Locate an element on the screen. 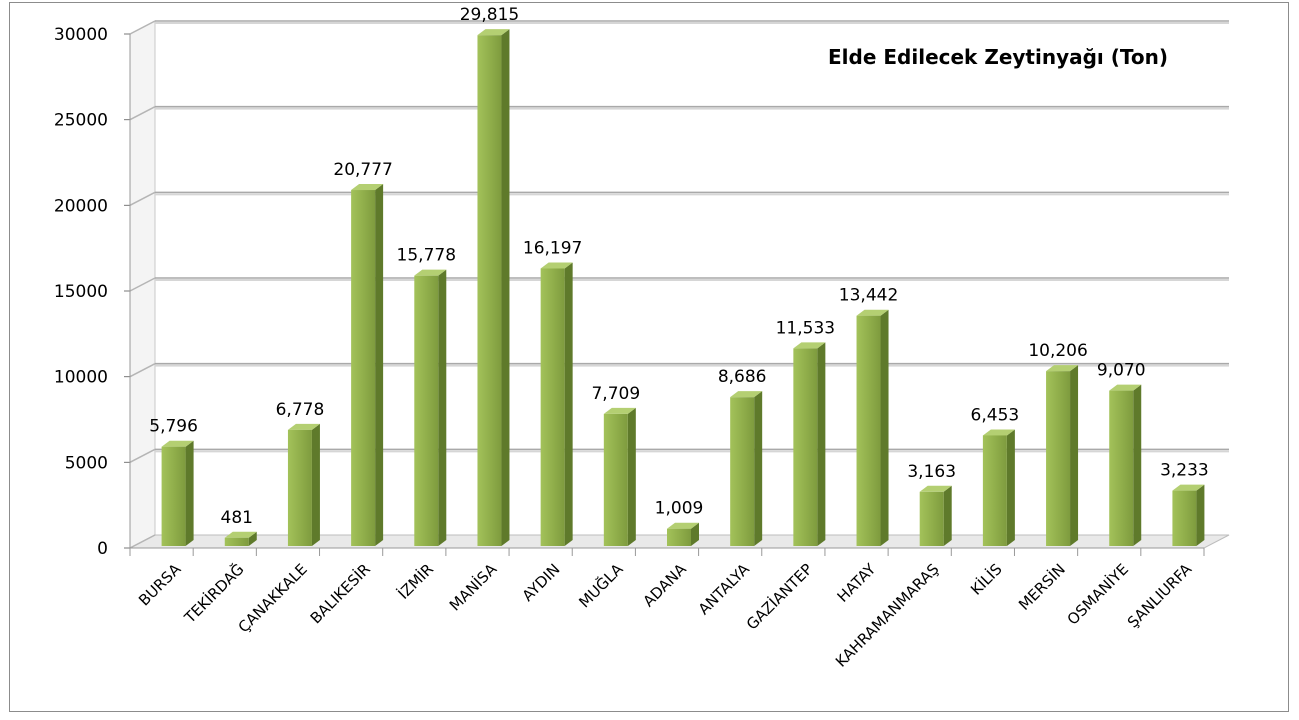 The image size is (1299, 720). y-tick-label: 5000 is located at coordinates (86, 463).